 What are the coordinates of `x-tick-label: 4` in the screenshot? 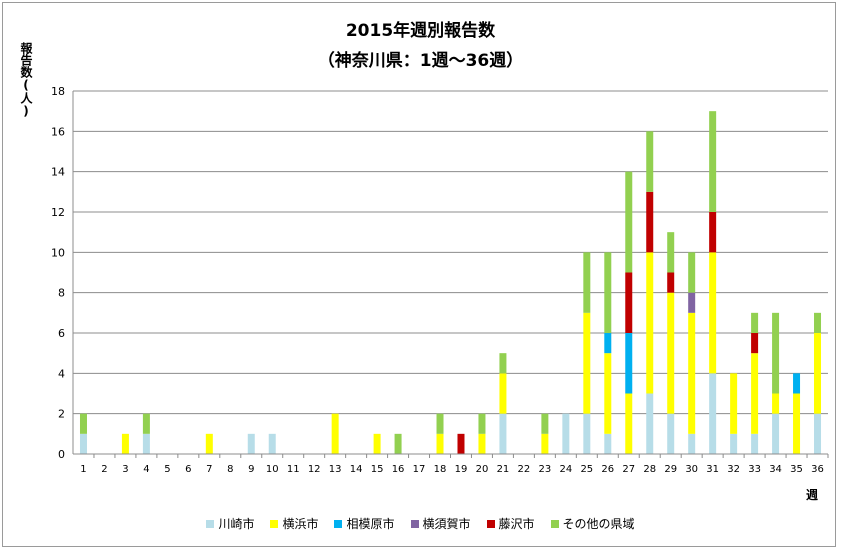 It's located at (146, 469).